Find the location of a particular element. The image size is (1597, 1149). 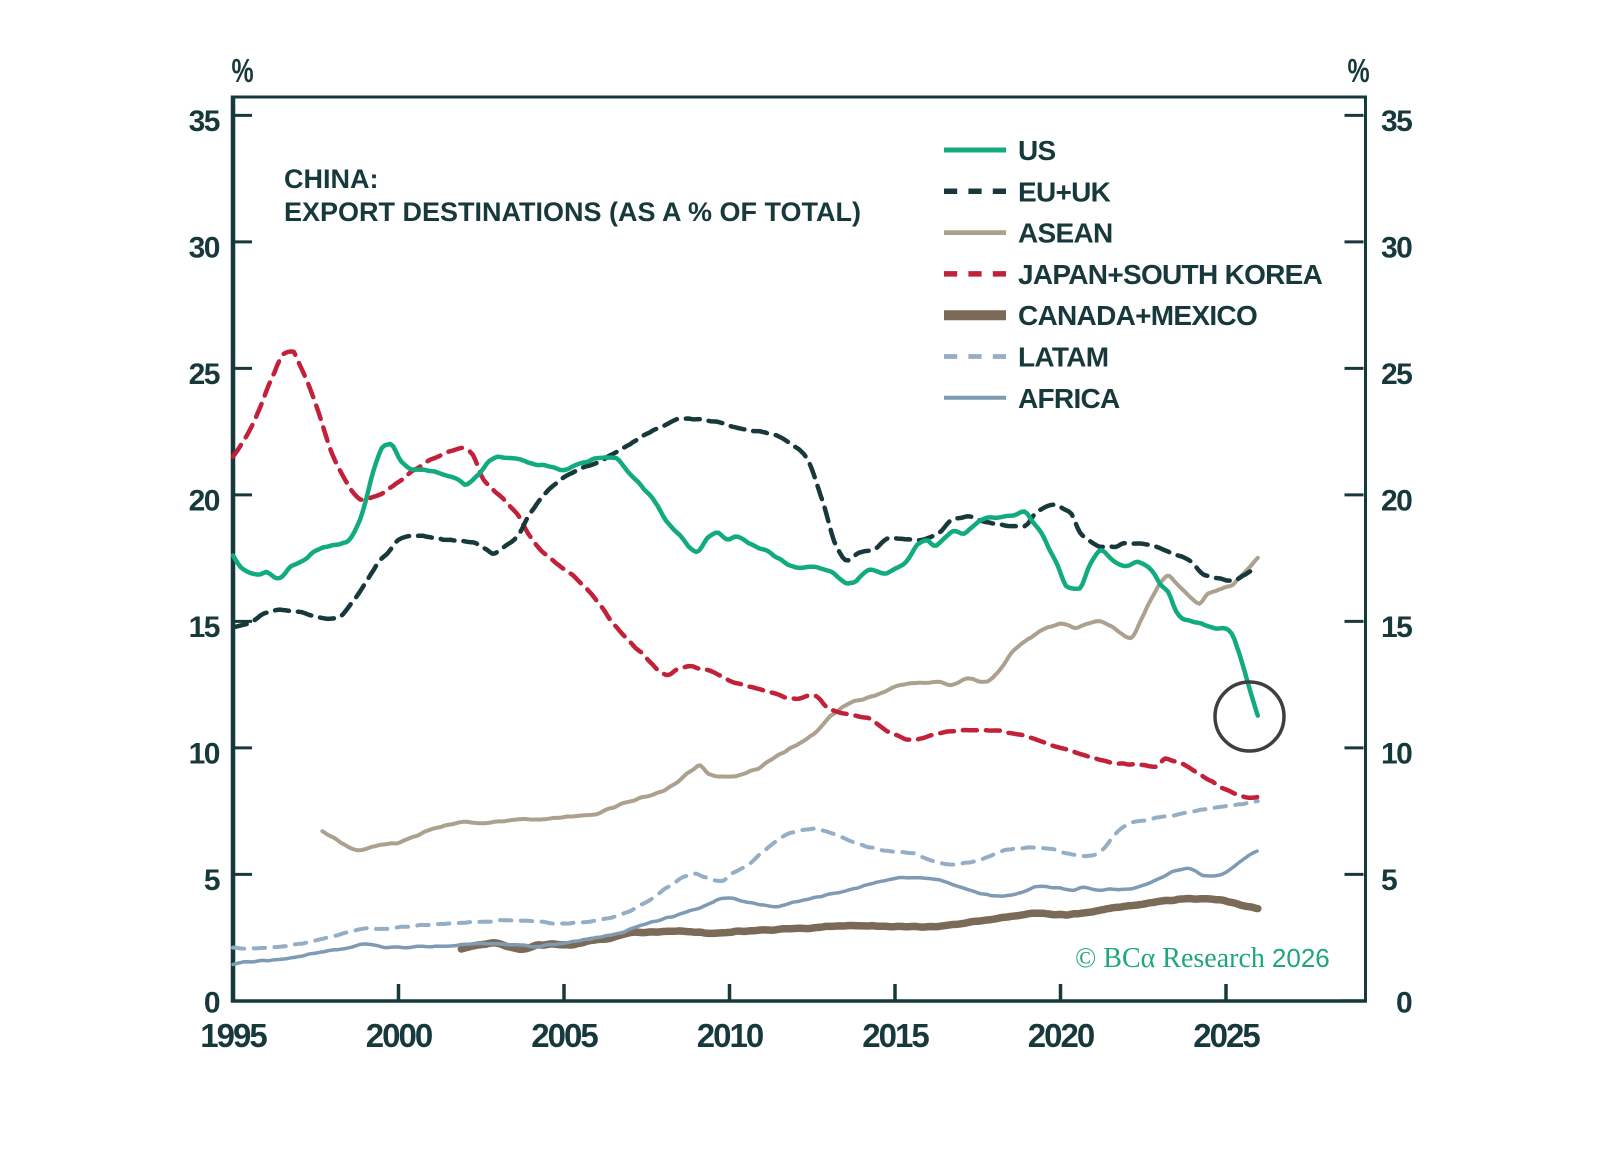

svg-text: AFRICA is located at coordinates (1069, 398).